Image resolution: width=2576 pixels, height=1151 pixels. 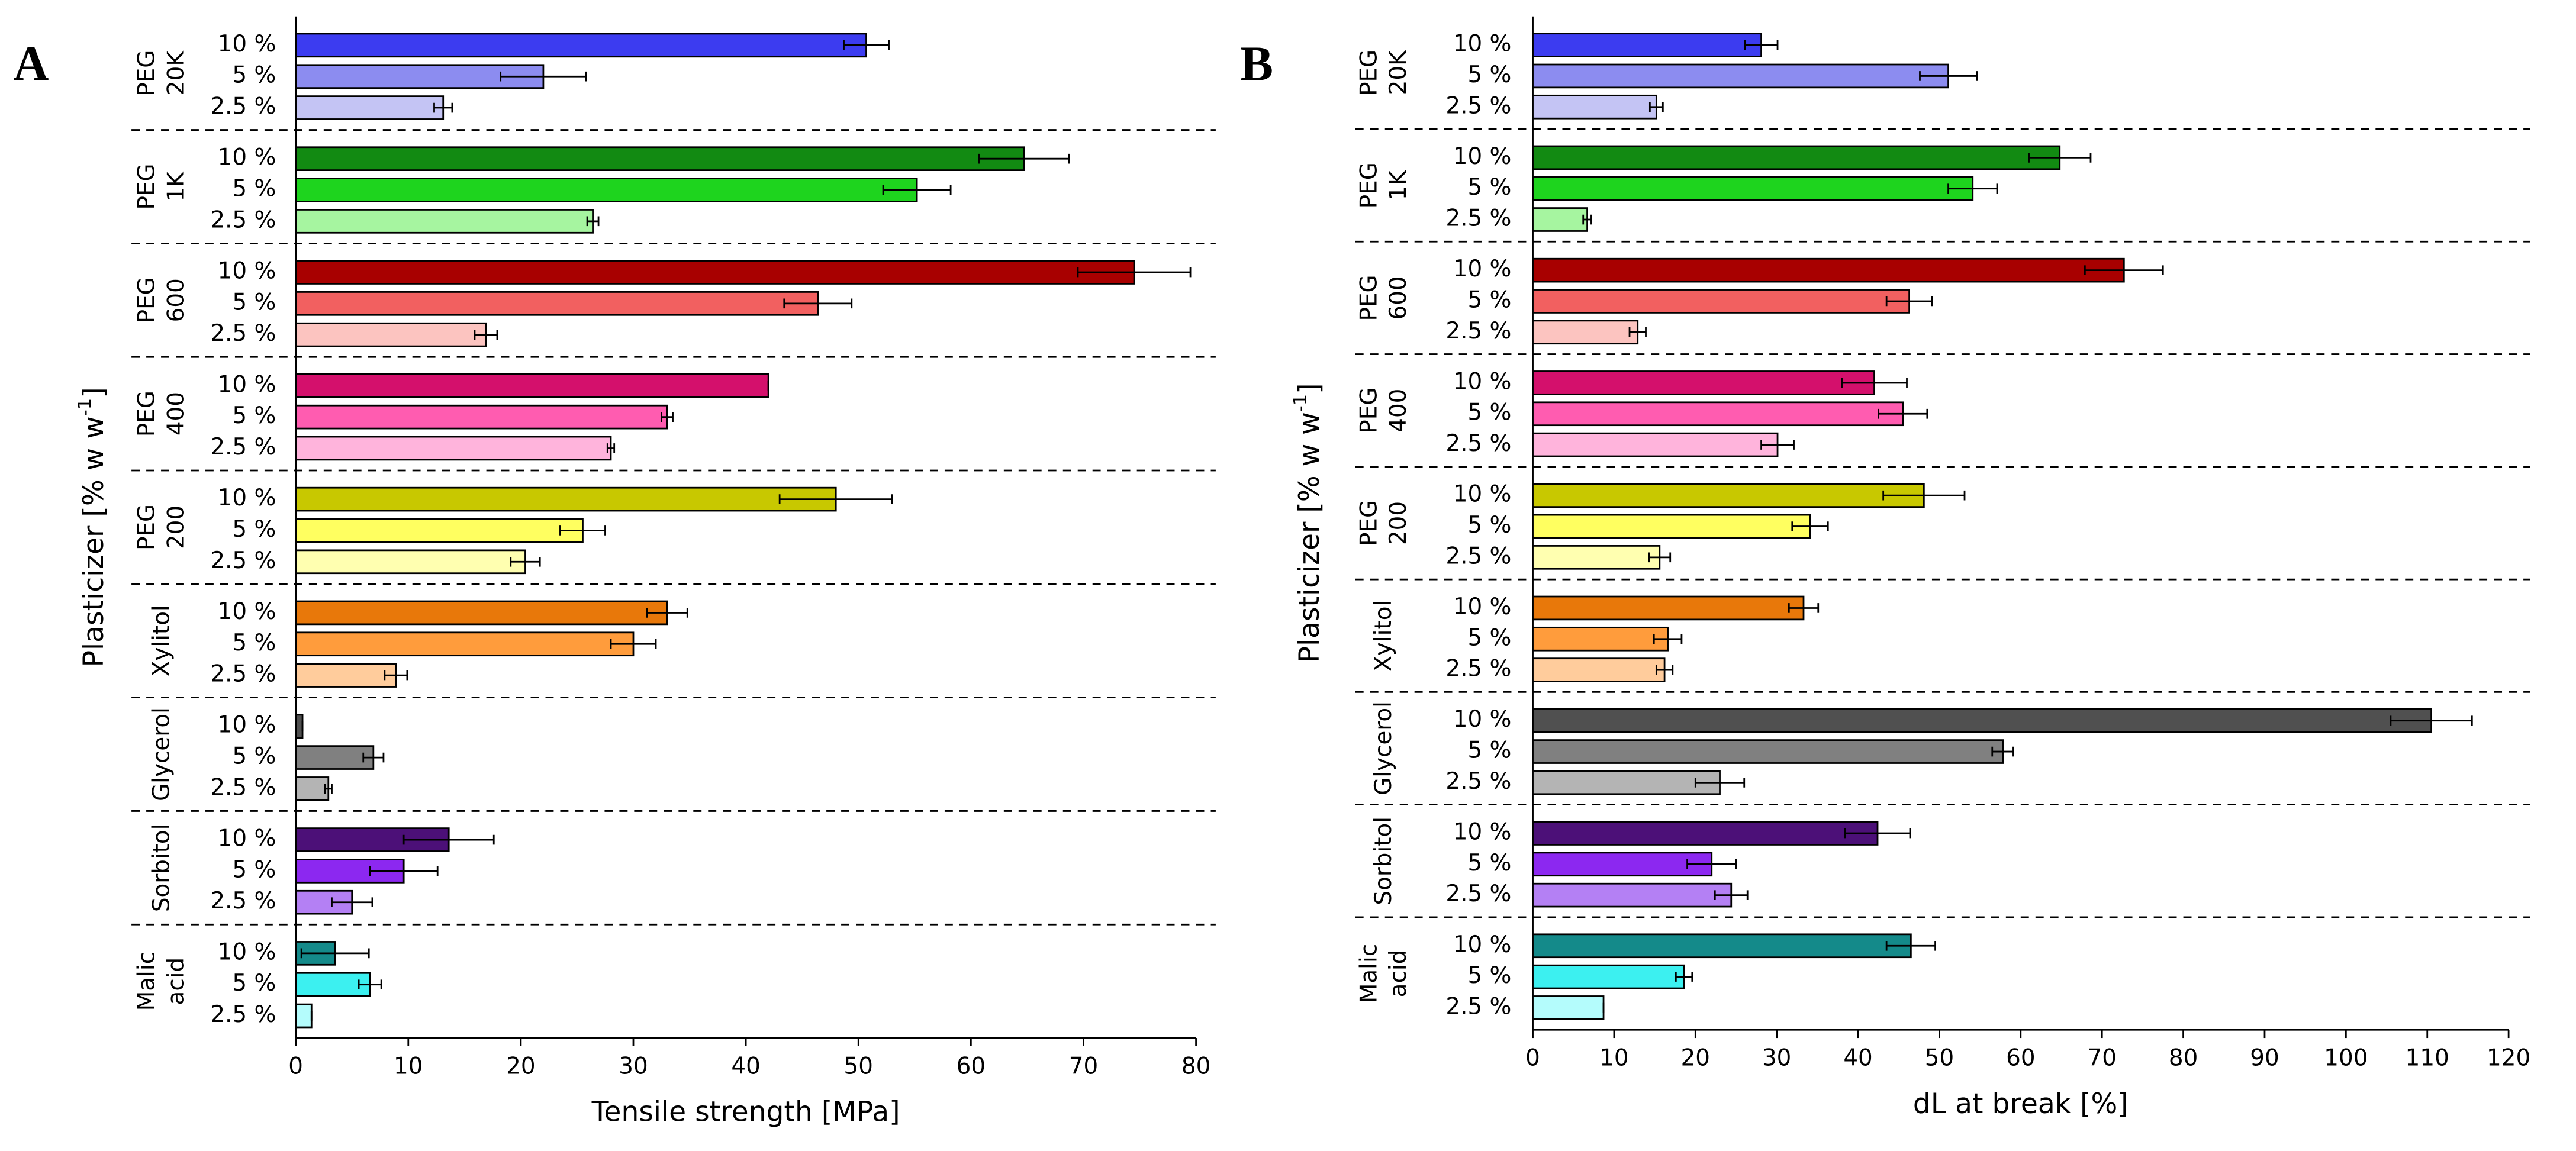 What do you see at coordinates (85, 407) in the screenshot?
I see `y-axis-title-sup: -1` at bounding box center [85, 407].